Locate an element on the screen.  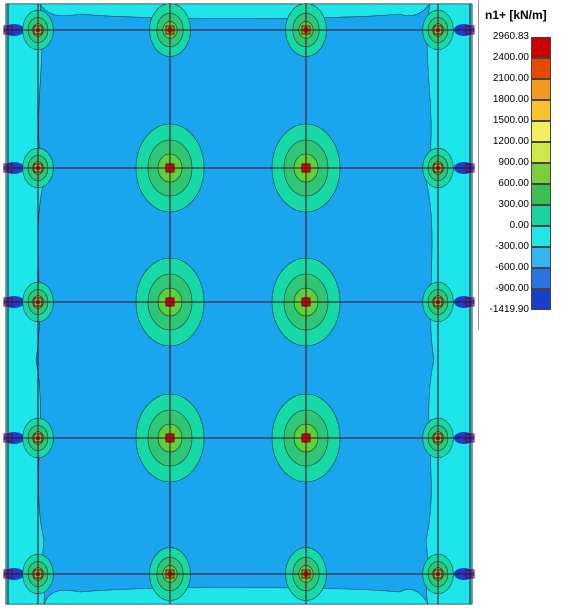
legend-title: n1+ [kN/m] is located at coordinates (516, 15).